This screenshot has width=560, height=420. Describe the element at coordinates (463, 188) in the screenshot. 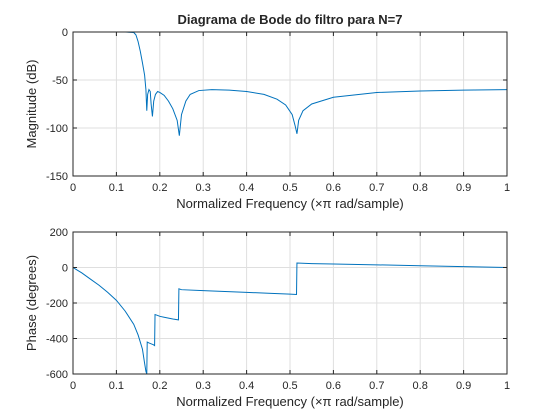

I see `magnitude-xtick-label: 0.9` at that location.